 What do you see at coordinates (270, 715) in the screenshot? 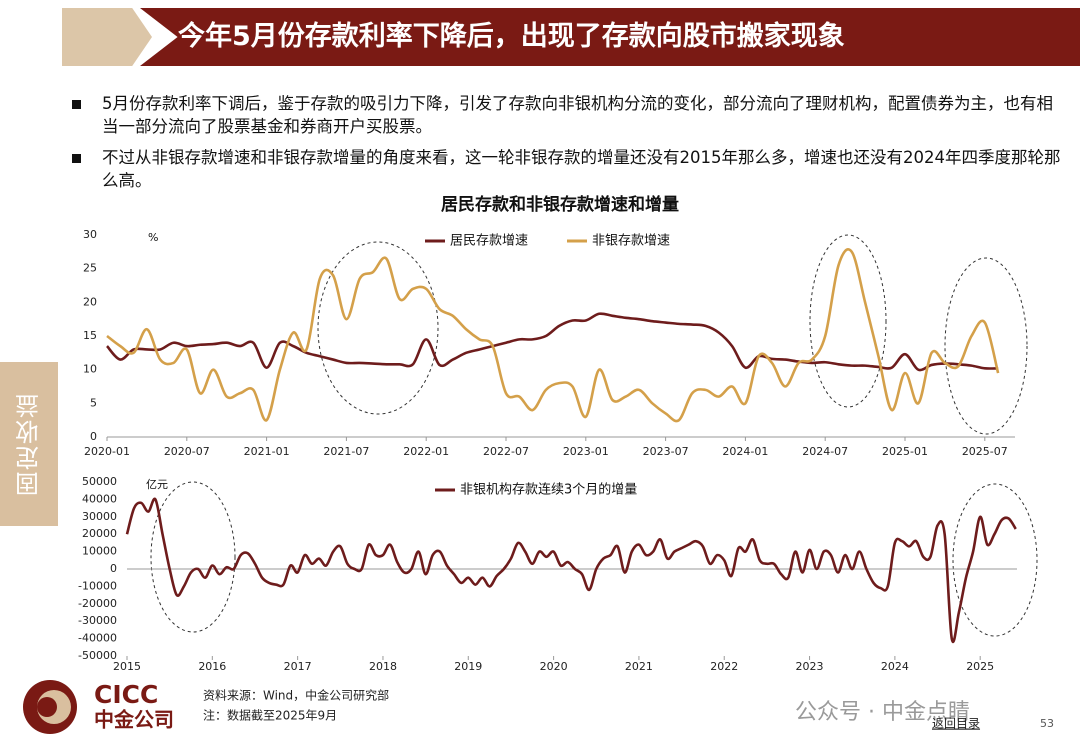
I see `note: 注：数据截至2025年9月` at bounding box center [270, 715].